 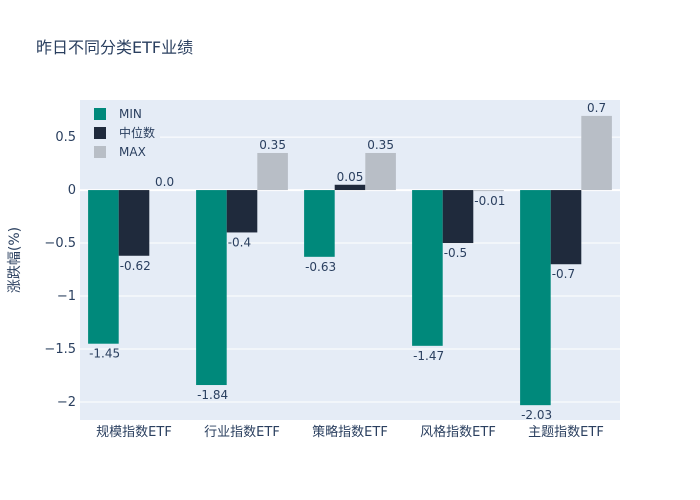 I want to click on data-label: -0.5, so click(x=455, y=253).